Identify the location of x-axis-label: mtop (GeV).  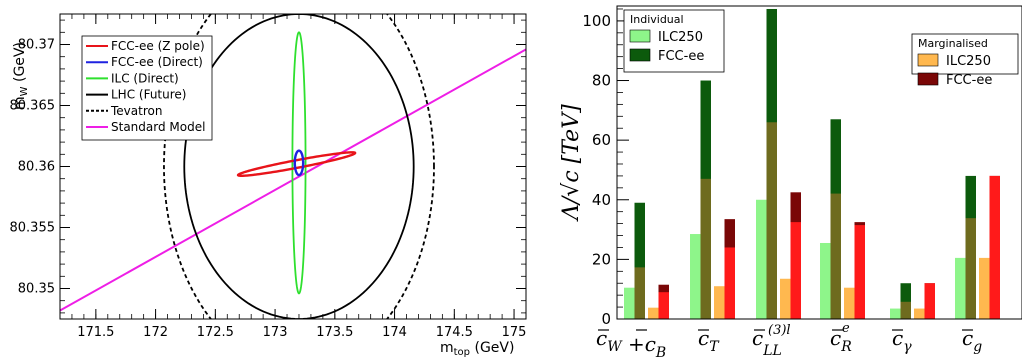
(477, 349).